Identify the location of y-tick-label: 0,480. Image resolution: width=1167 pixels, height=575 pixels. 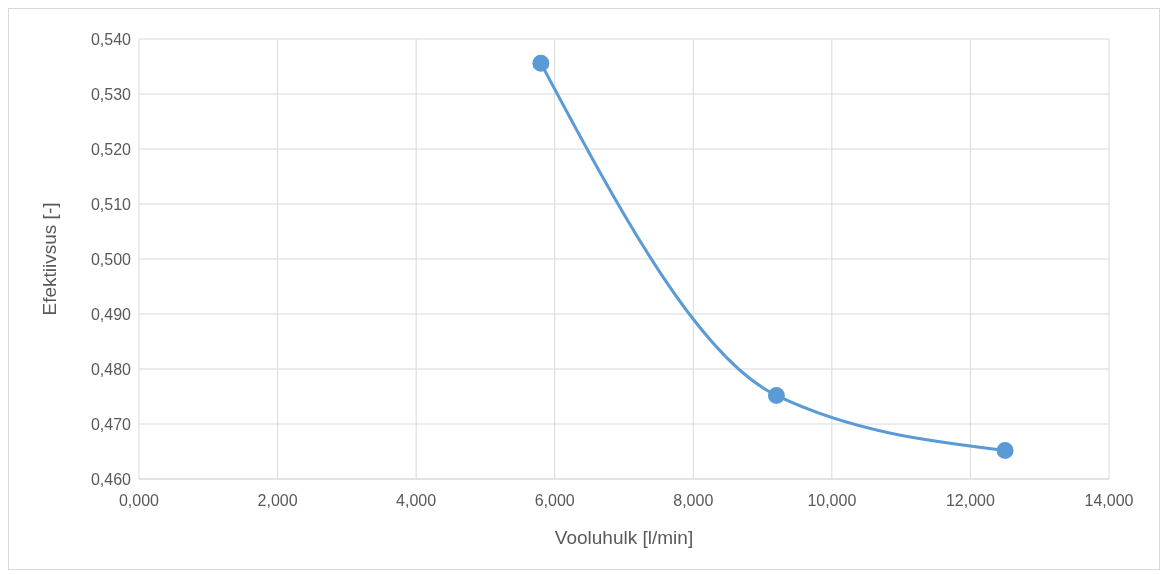
(111, 369).